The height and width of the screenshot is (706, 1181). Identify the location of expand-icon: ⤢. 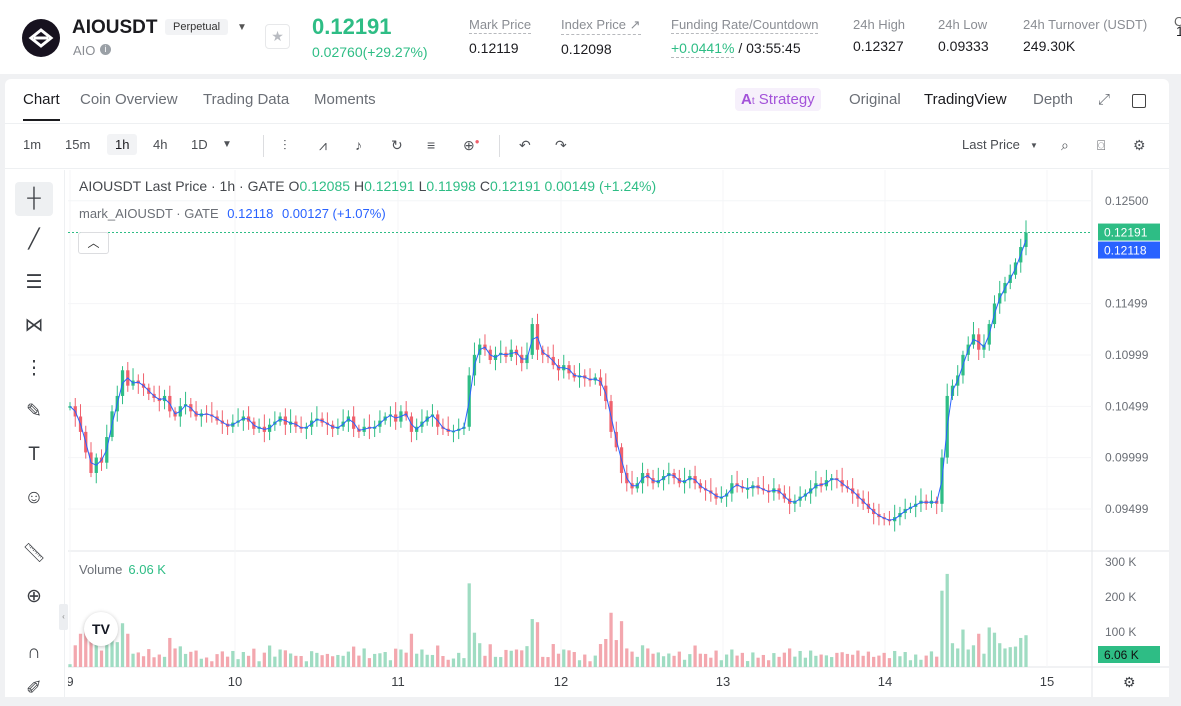
(1104, 99).